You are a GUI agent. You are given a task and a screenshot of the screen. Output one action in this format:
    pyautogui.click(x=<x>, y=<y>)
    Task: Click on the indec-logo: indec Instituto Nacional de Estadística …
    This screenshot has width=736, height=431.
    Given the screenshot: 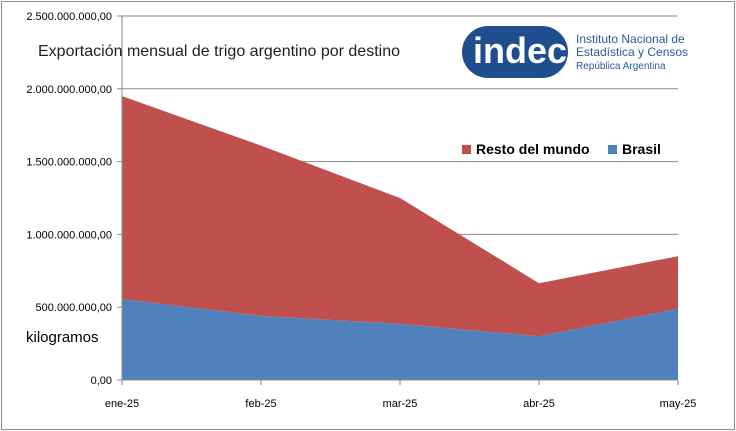 What is the action you would take?
    pyautogui.click(x=575, y=52)
    